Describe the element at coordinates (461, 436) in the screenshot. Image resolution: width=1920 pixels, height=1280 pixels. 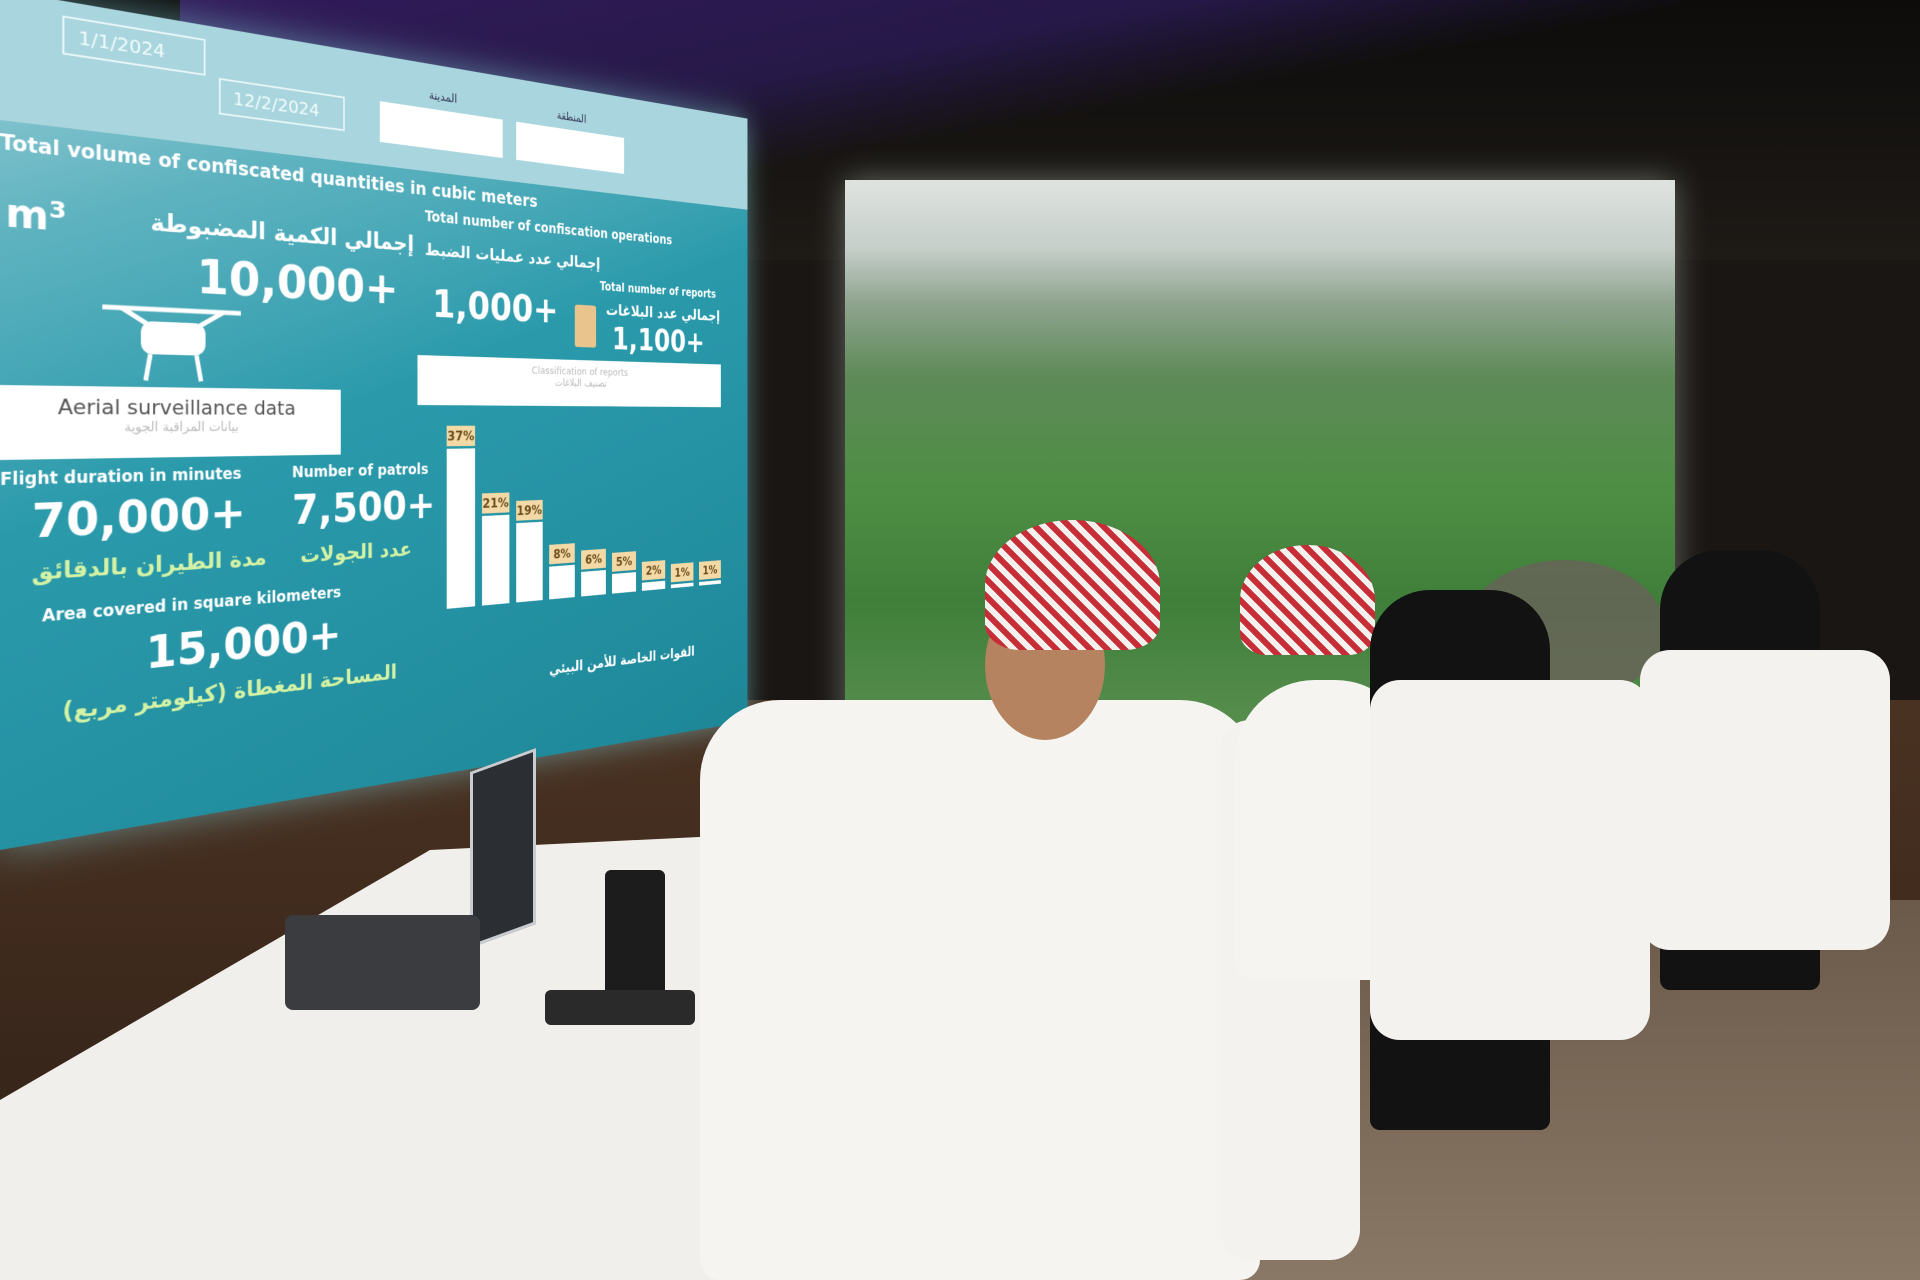
I see `chart-data-label: 37%` at that location.